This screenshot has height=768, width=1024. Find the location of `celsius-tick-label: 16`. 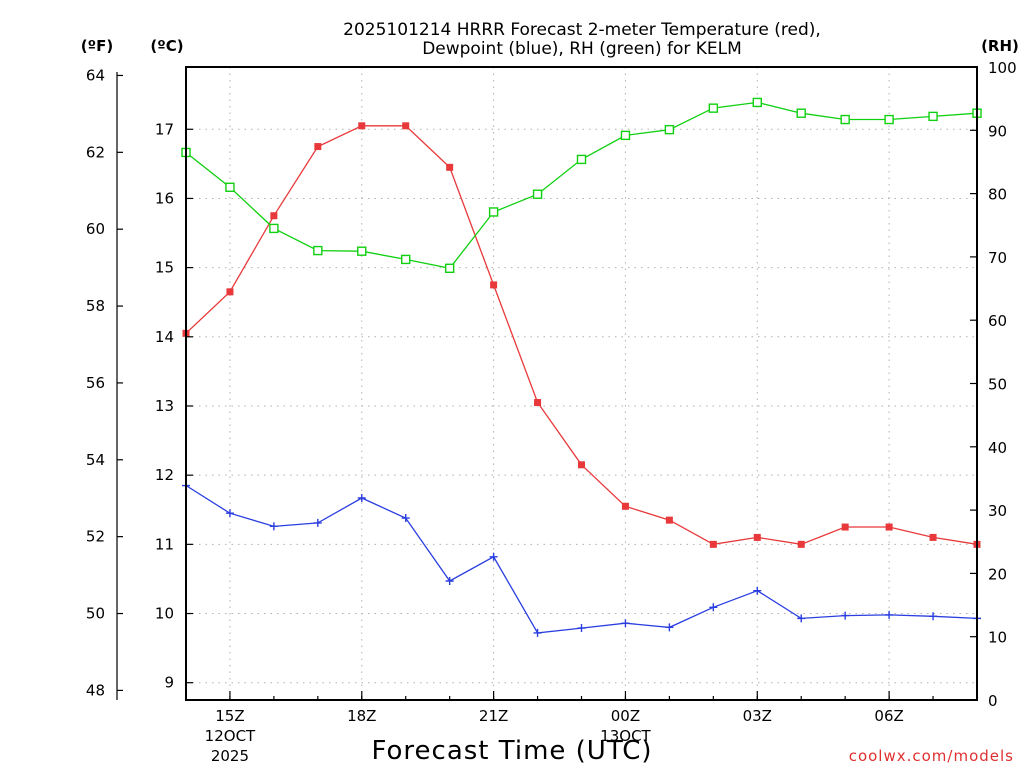

celsius-tick-label: 16 is located at coordinates (164, 198).